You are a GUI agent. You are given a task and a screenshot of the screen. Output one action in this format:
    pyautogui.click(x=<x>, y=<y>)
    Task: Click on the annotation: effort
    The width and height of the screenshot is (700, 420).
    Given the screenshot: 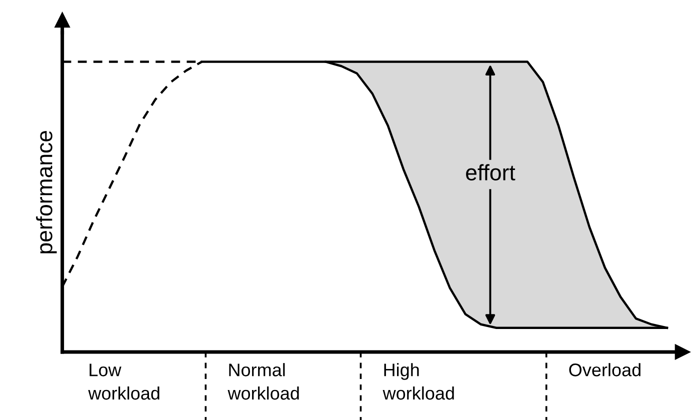 What is the action you would take?
    pyautogui.click(x=491, y=172)
    